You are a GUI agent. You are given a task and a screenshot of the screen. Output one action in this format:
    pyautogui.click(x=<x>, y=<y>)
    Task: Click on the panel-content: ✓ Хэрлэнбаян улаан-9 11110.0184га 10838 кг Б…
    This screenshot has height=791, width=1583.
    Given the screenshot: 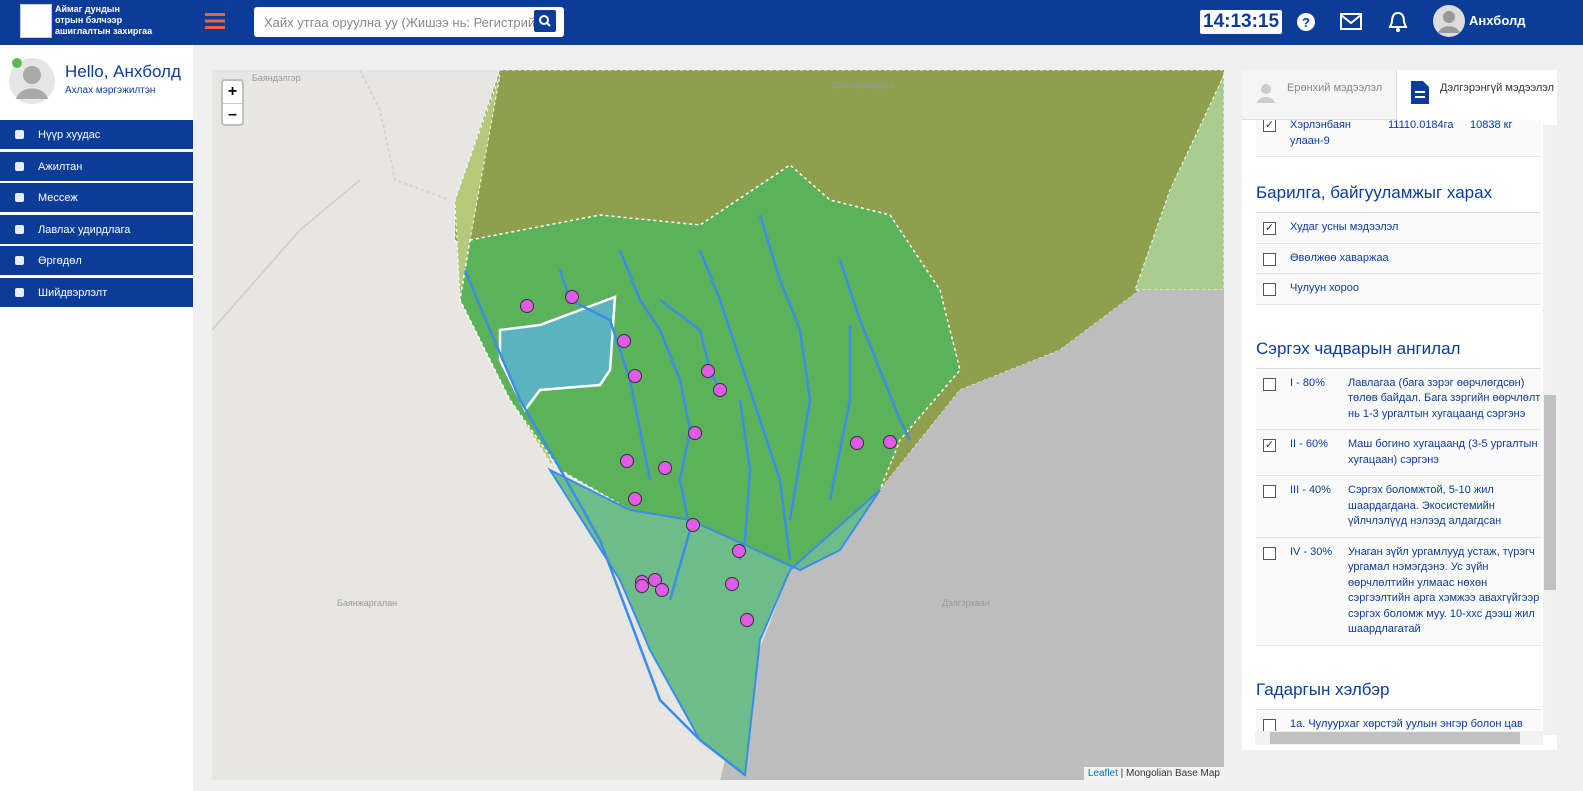 What is the action you would take?
    pyautogui.click(x=1398, y=426)
    